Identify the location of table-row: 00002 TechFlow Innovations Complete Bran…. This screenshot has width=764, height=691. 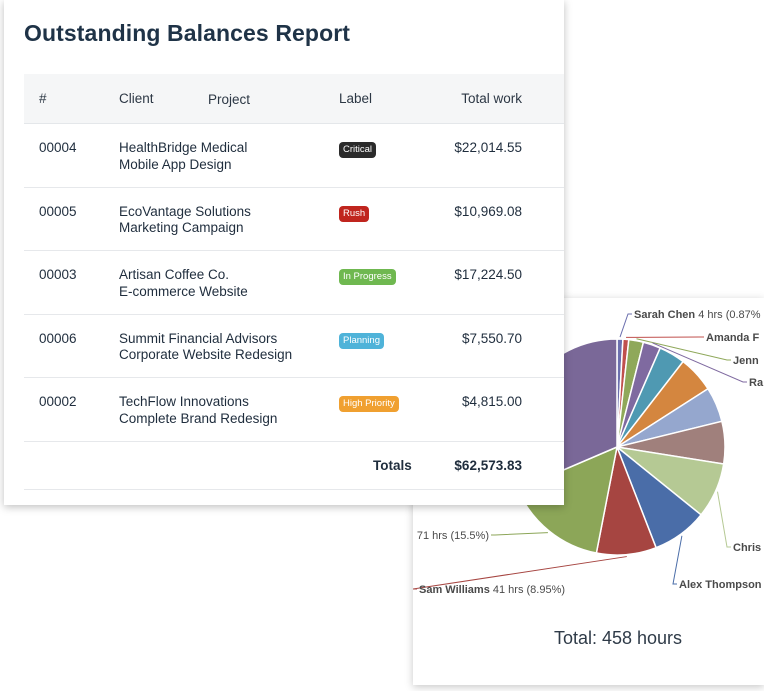
(294, 410).